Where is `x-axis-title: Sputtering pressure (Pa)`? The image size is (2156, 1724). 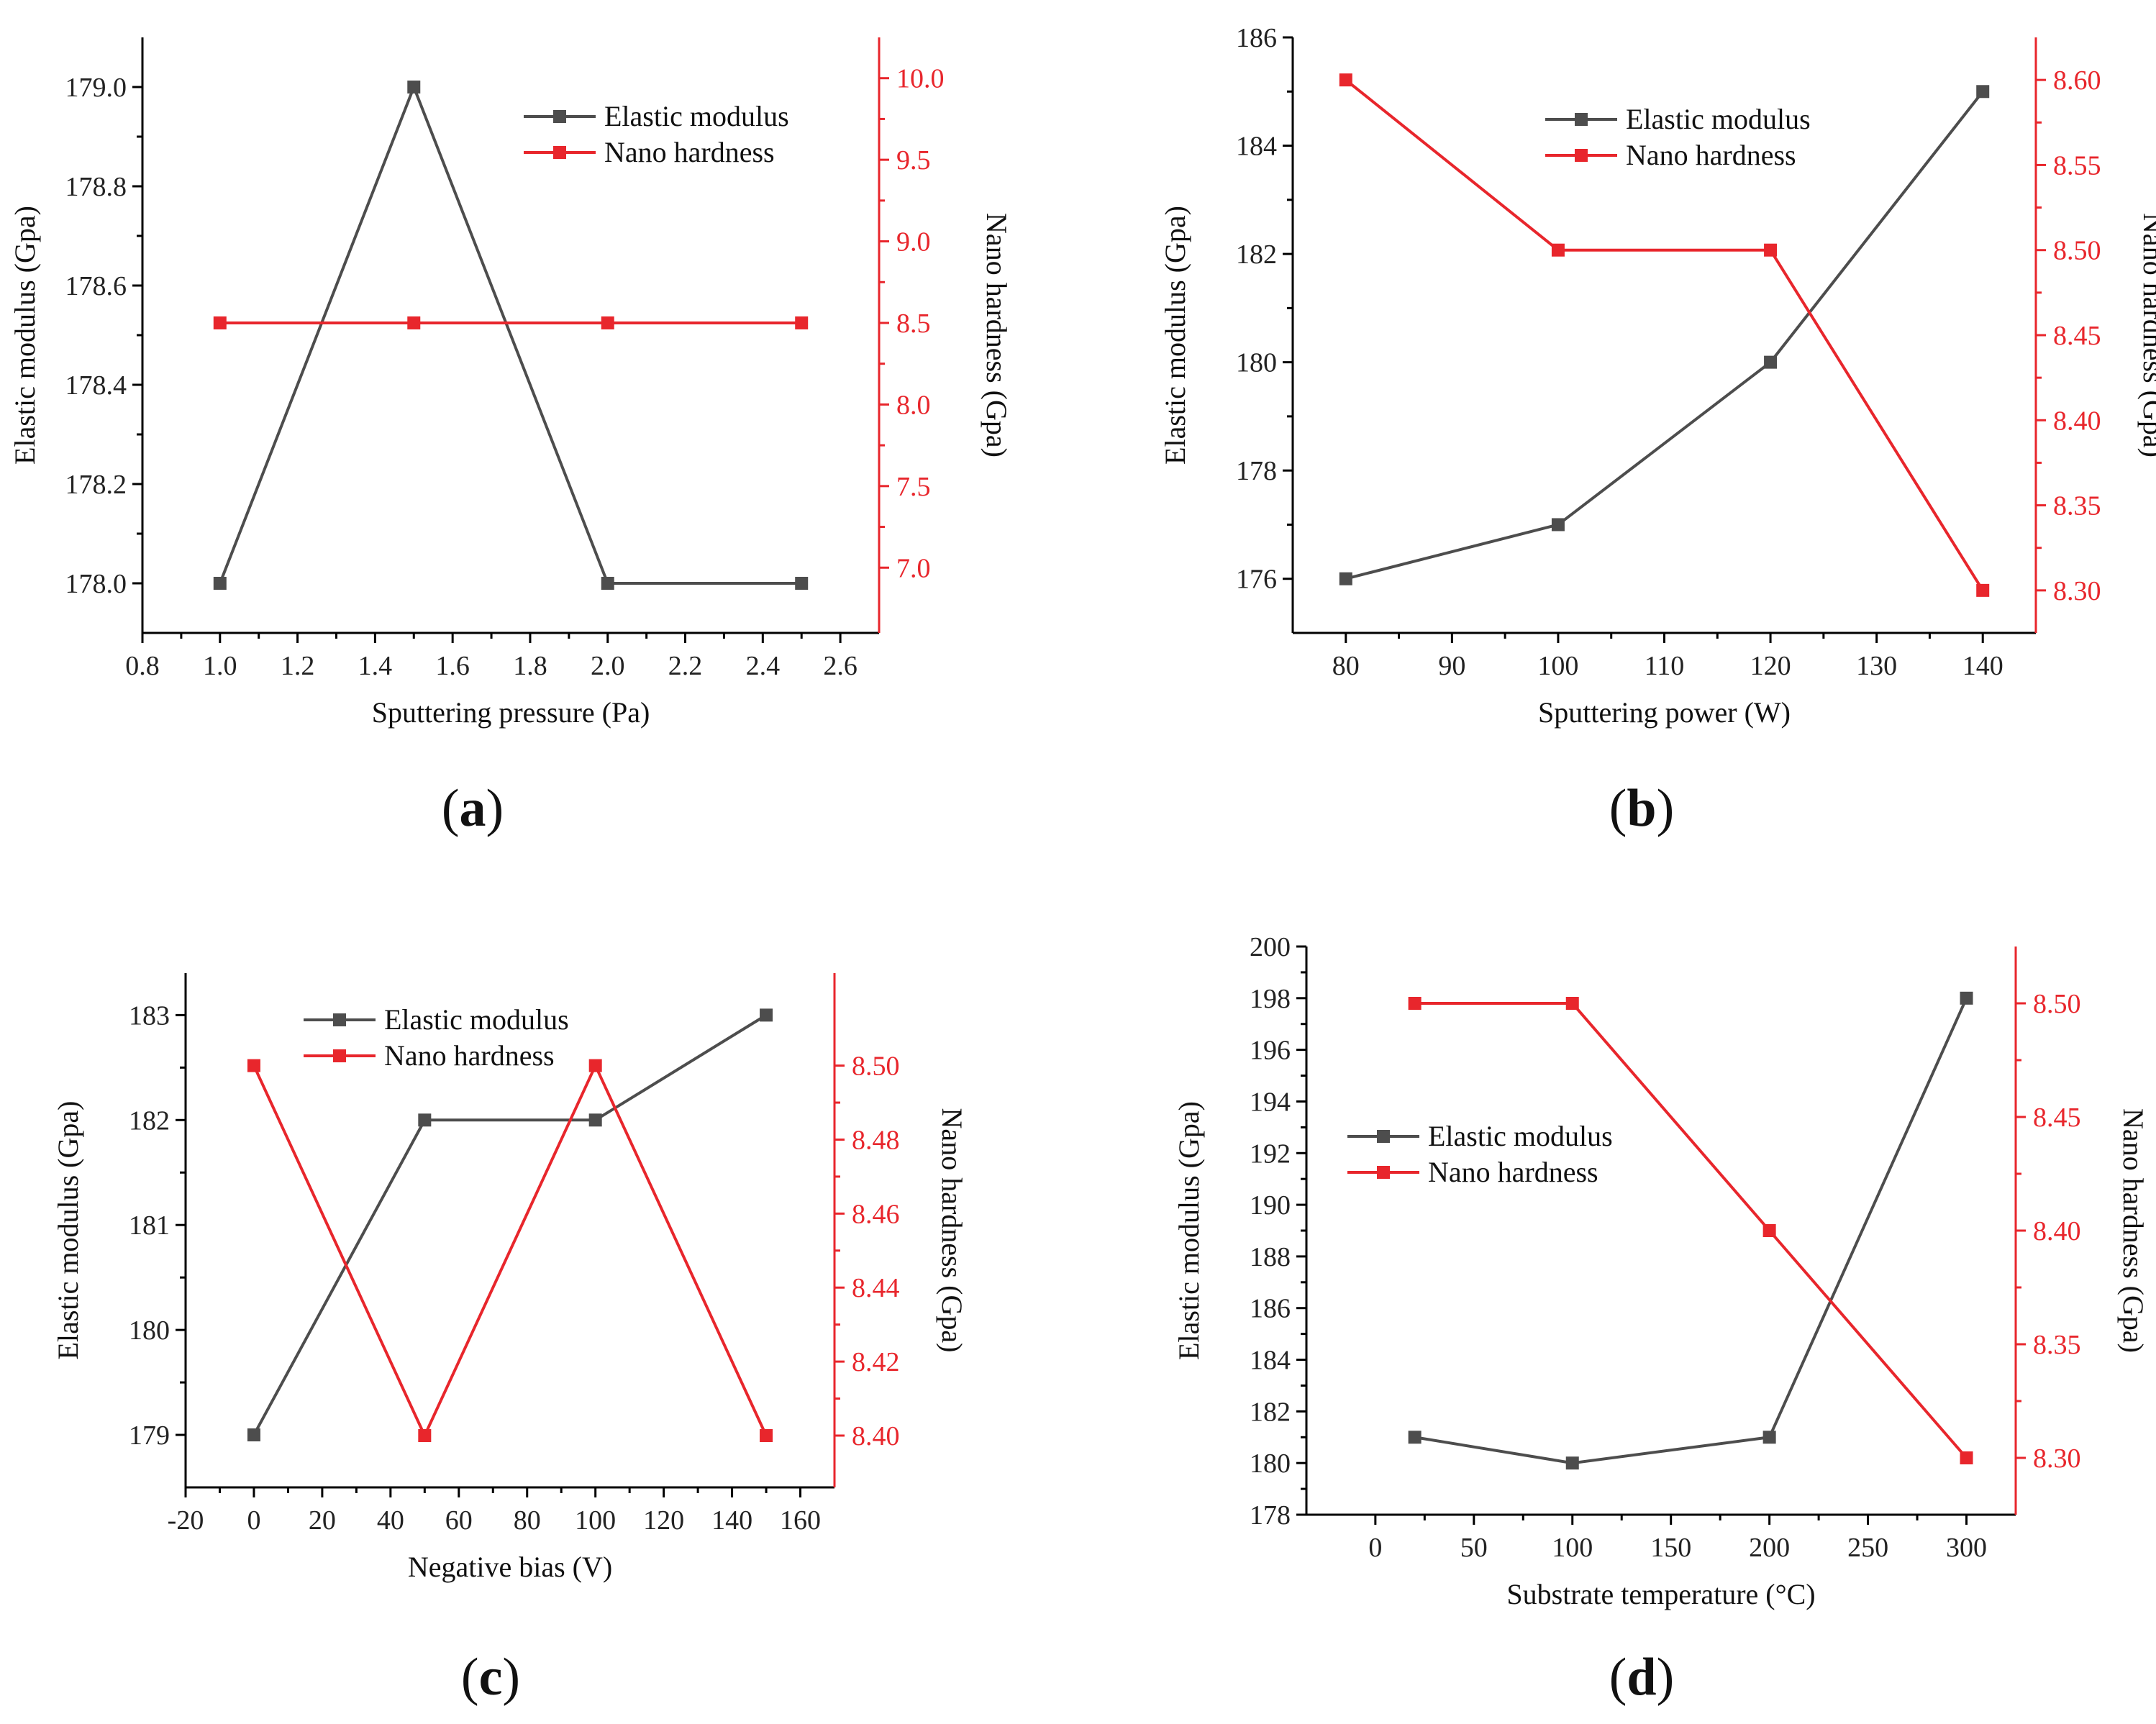 x-axis-title: Sputtering pressure (Pa) is located at coordinates (511, 712).